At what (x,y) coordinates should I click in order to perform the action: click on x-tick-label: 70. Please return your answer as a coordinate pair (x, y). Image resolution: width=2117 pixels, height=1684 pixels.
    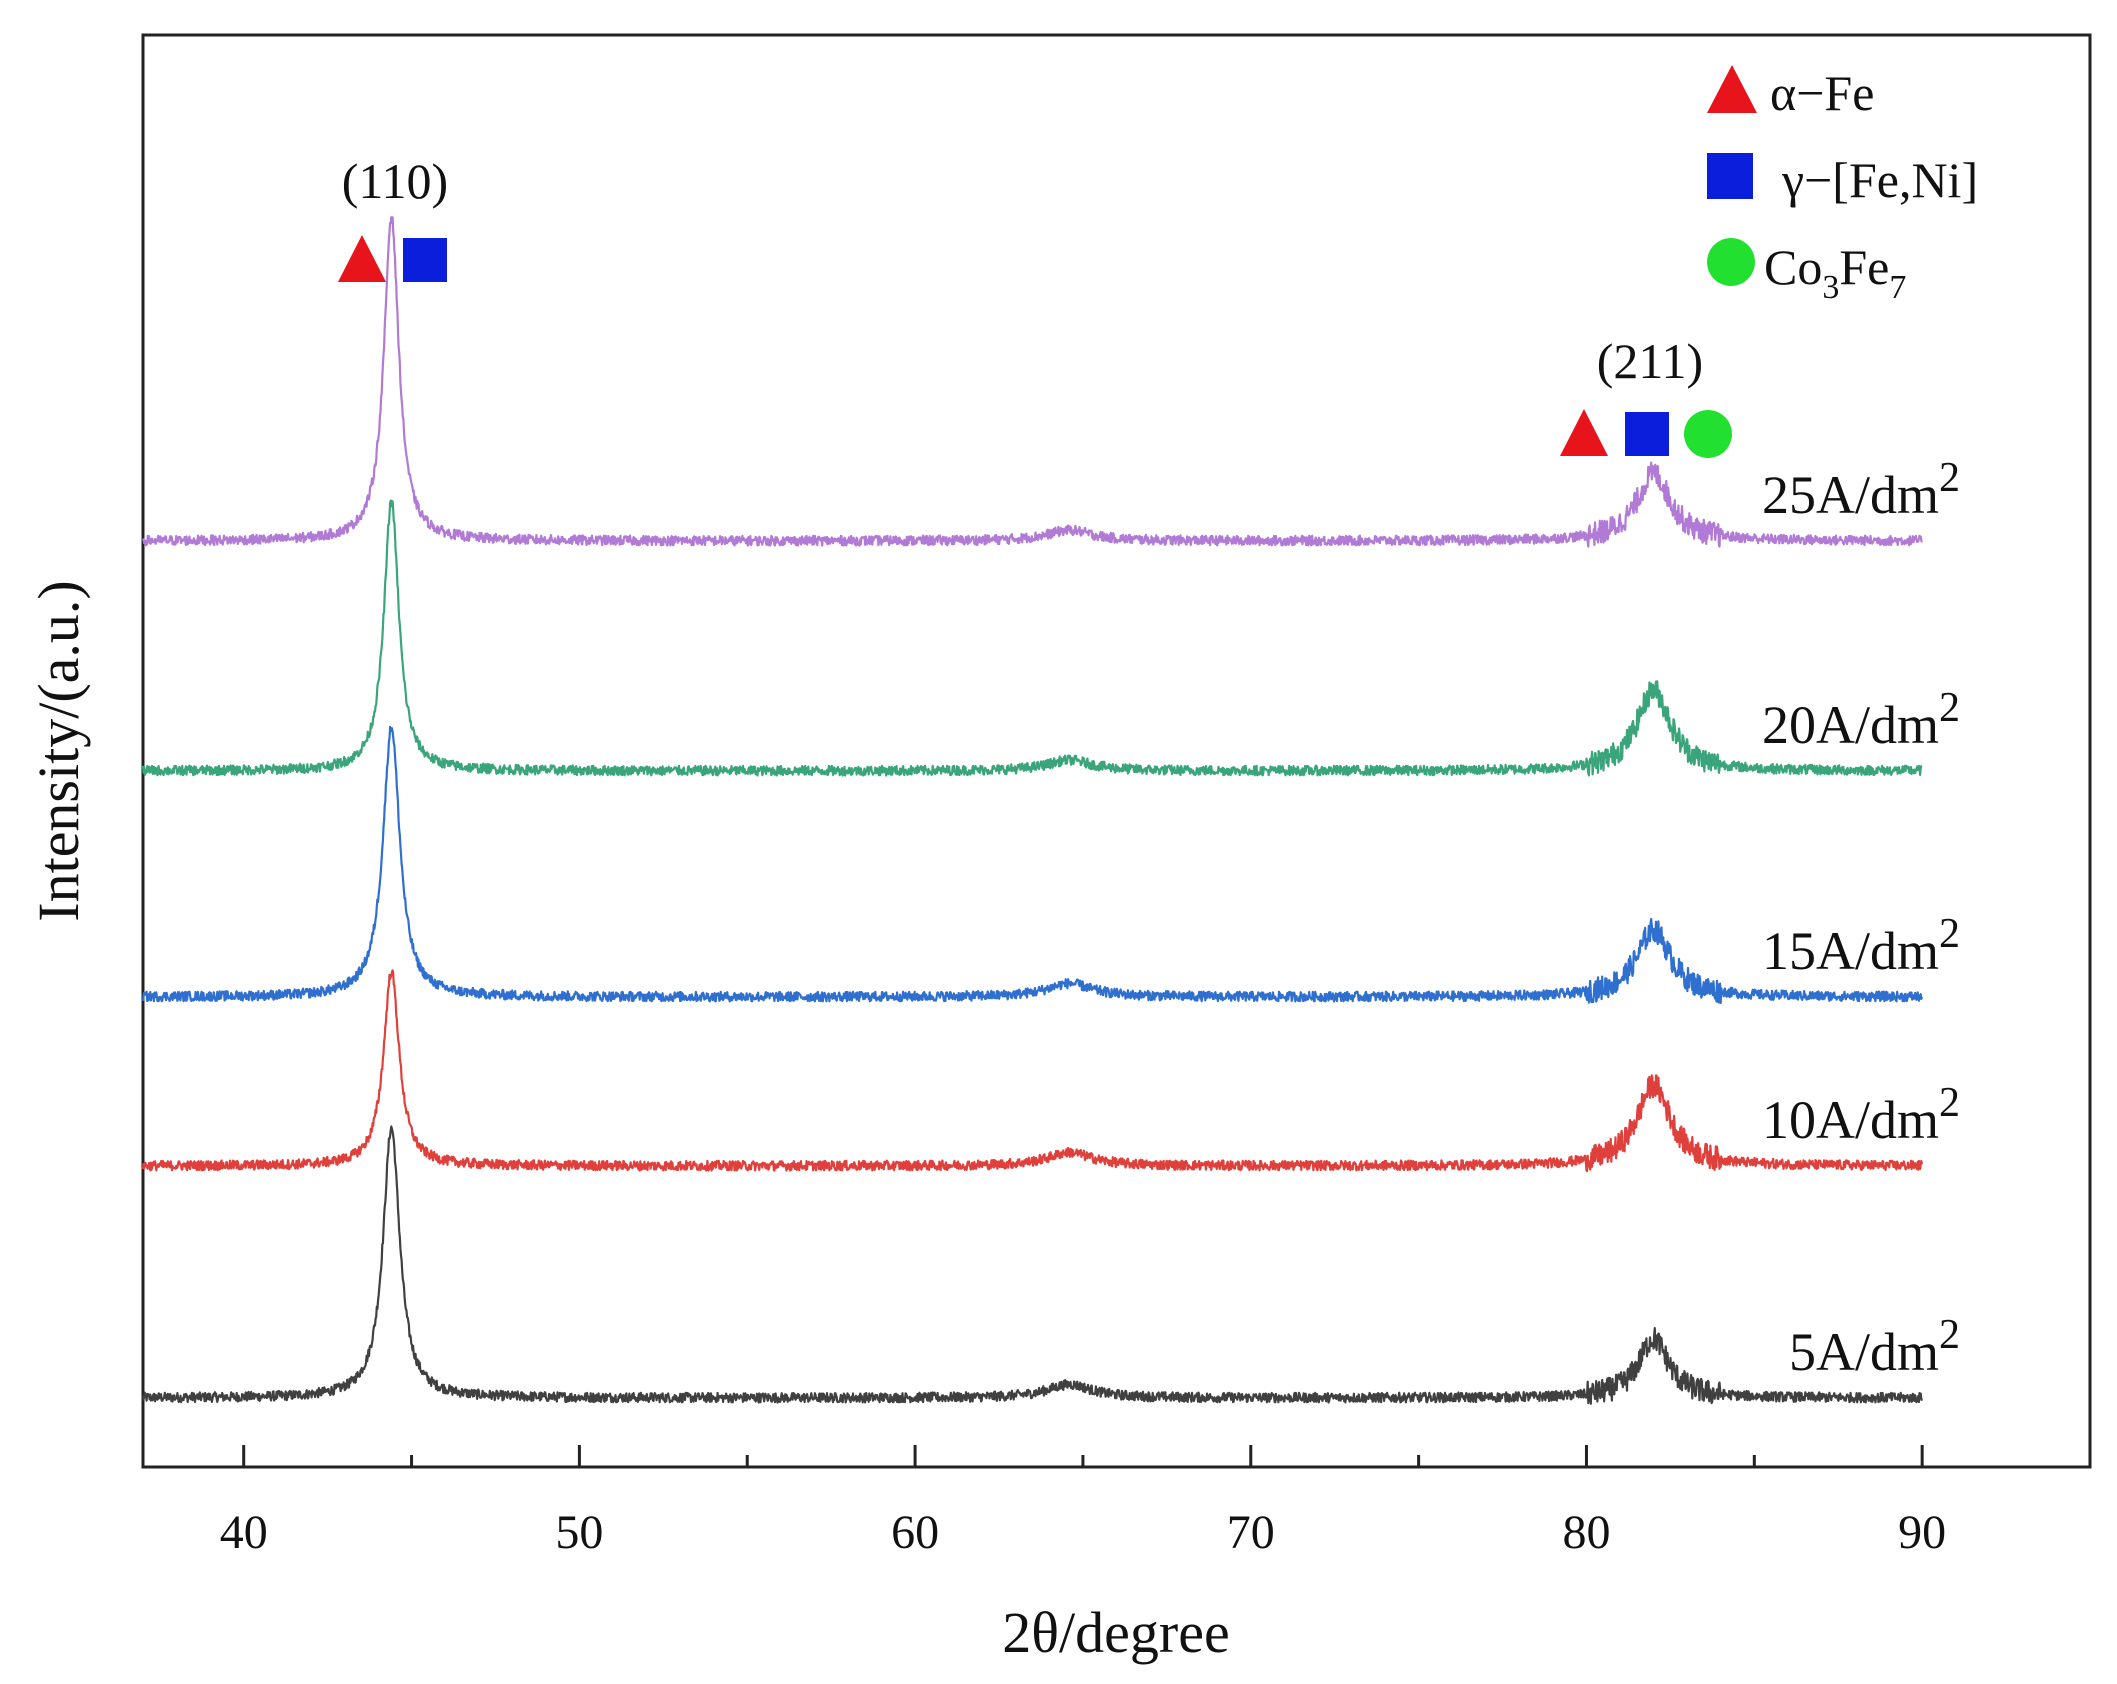
    Looking at the image, I should click on (1251, 1532).